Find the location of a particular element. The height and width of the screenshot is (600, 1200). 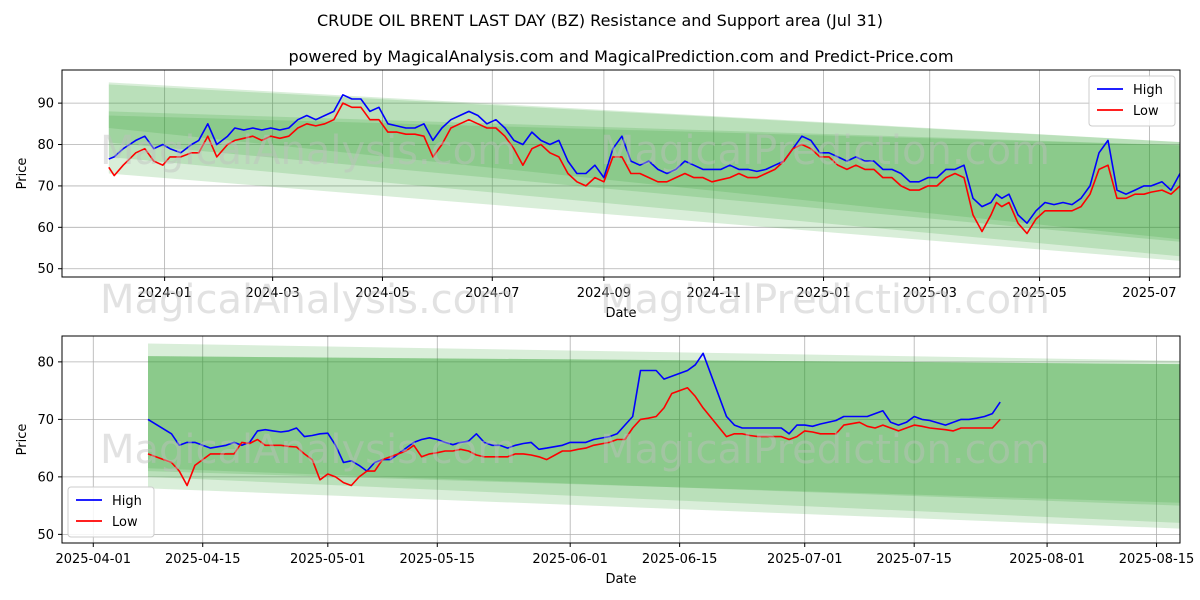

bottom-series-line-high is located at coordinates (574, 412).